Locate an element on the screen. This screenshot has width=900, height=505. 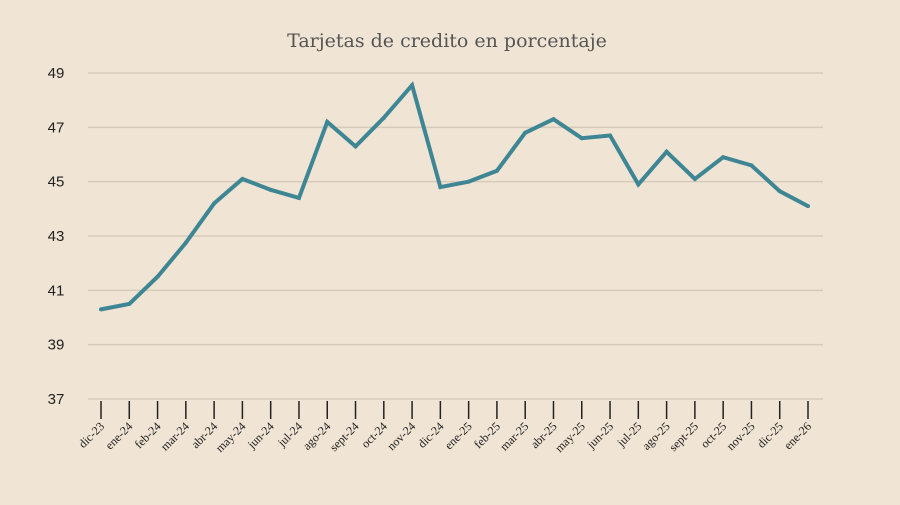
x-tick-label: dic-23 is located at coordinates (92, 435).